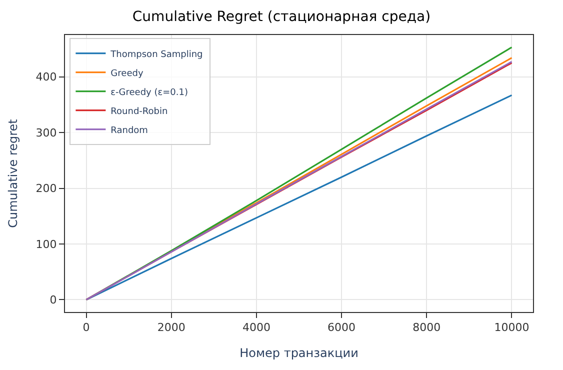 Image resolution: width=563 pixels, height=370 pixels. Describe the element at coordinates (149, 93) in the screenshot. I see `legend-label: ε-Greedy (ε=0.1)` at that location.